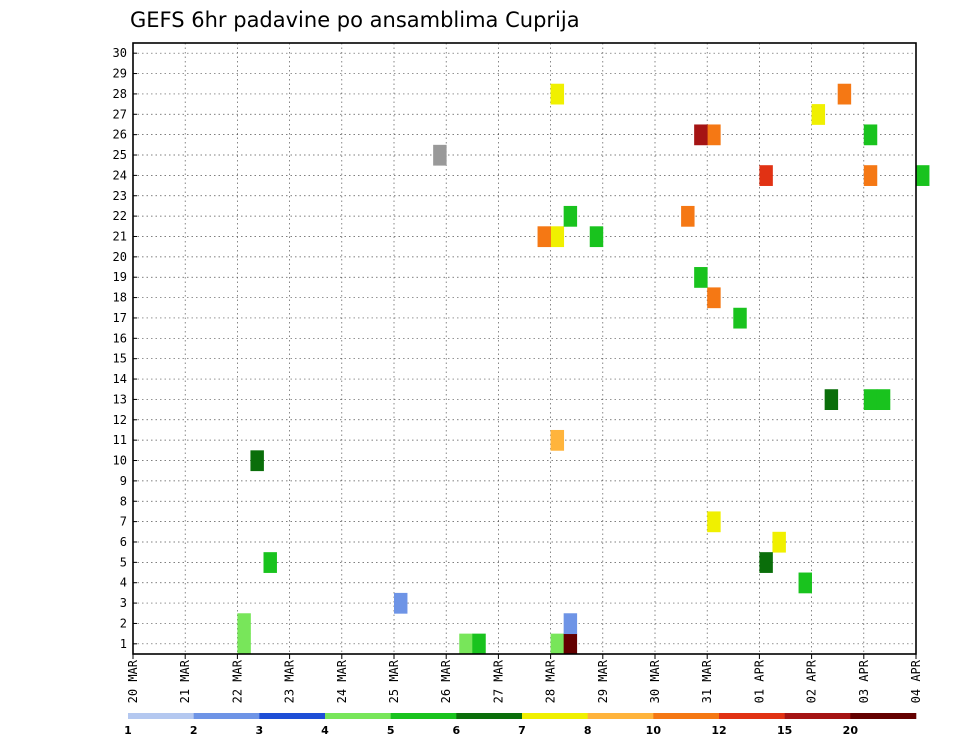 This screenshot has height=742, width=960. I want to click on y-tick-label: 17, so click(120, 318).